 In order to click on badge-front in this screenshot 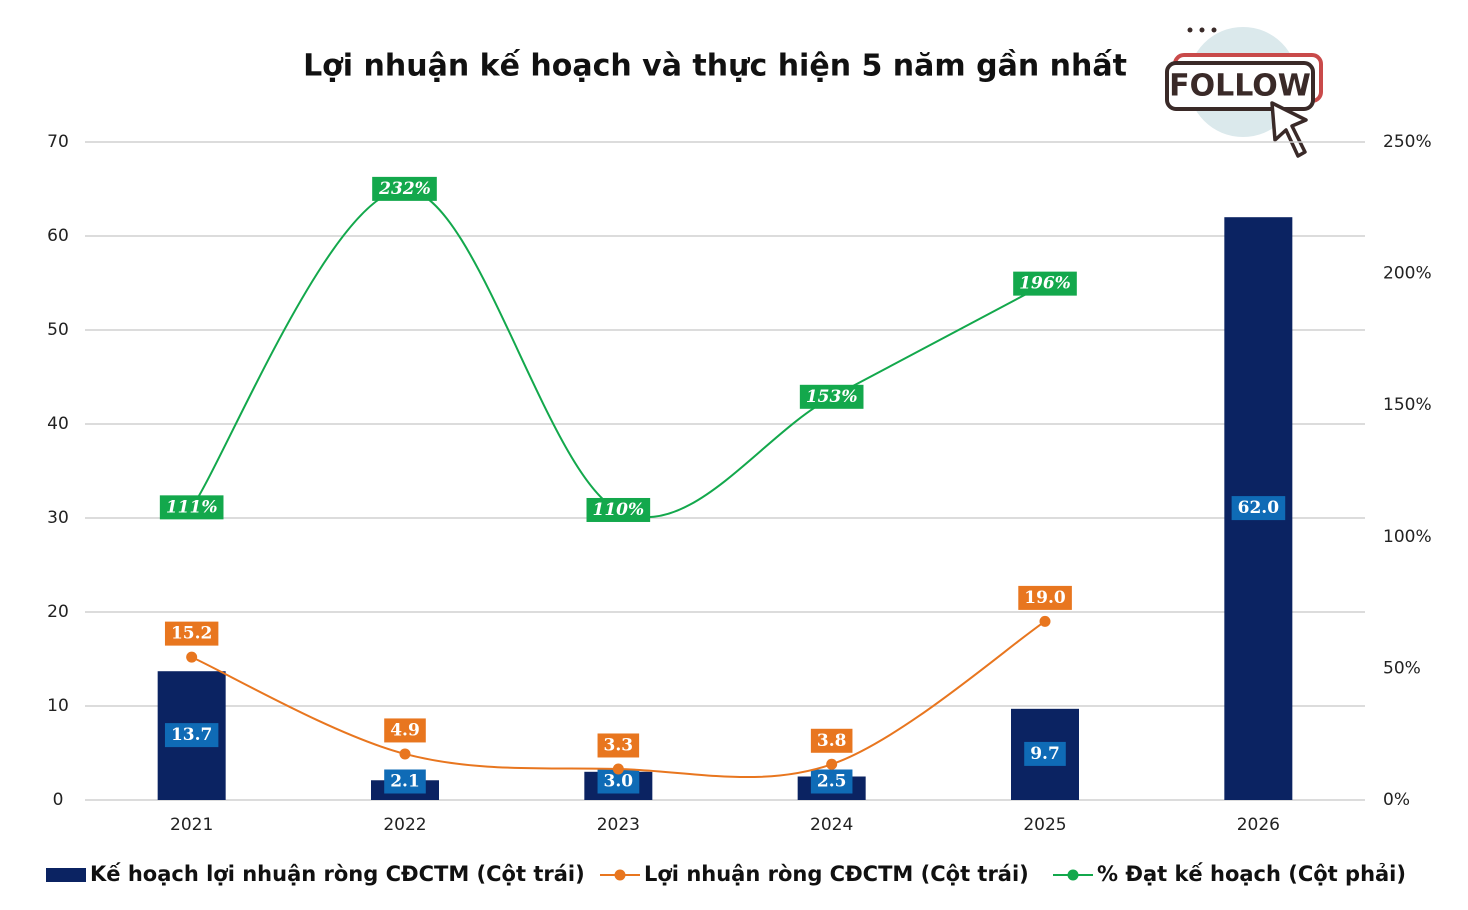, I will do `click(1240, 86)`.